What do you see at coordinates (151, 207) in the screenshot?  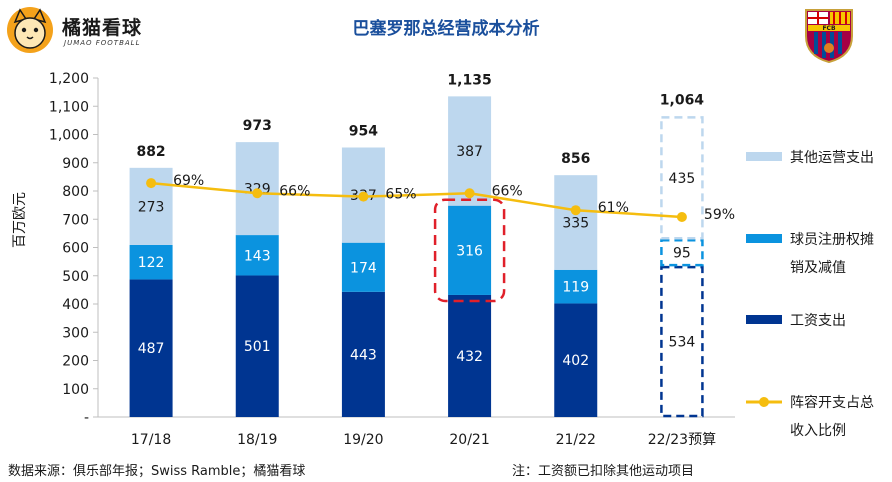 I see `segment-label: 273` at bounding box center [151, 207].